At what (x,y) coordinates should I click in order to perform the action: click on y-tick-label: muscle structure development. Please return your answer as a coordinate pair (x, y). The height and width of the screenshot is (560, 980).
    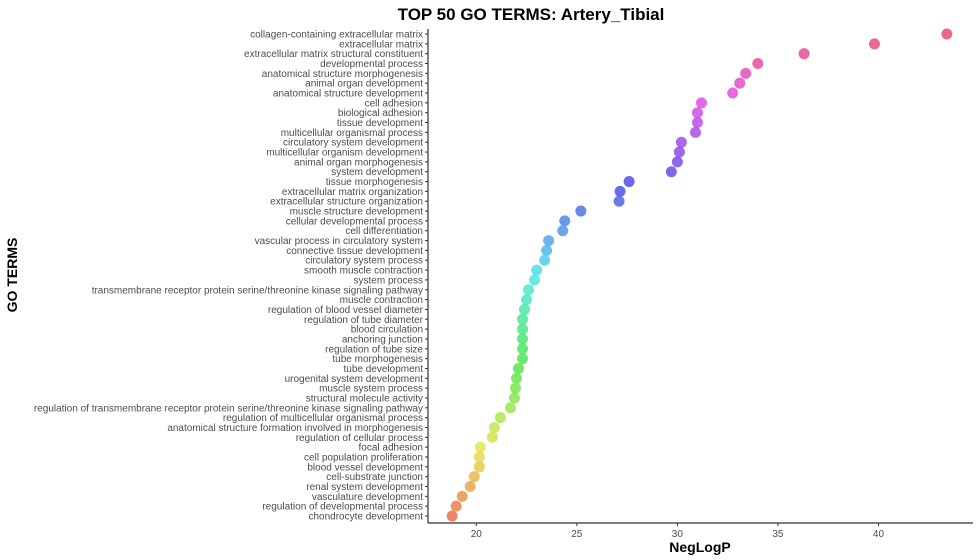
    Looking at the image, I should click on (357, 212).